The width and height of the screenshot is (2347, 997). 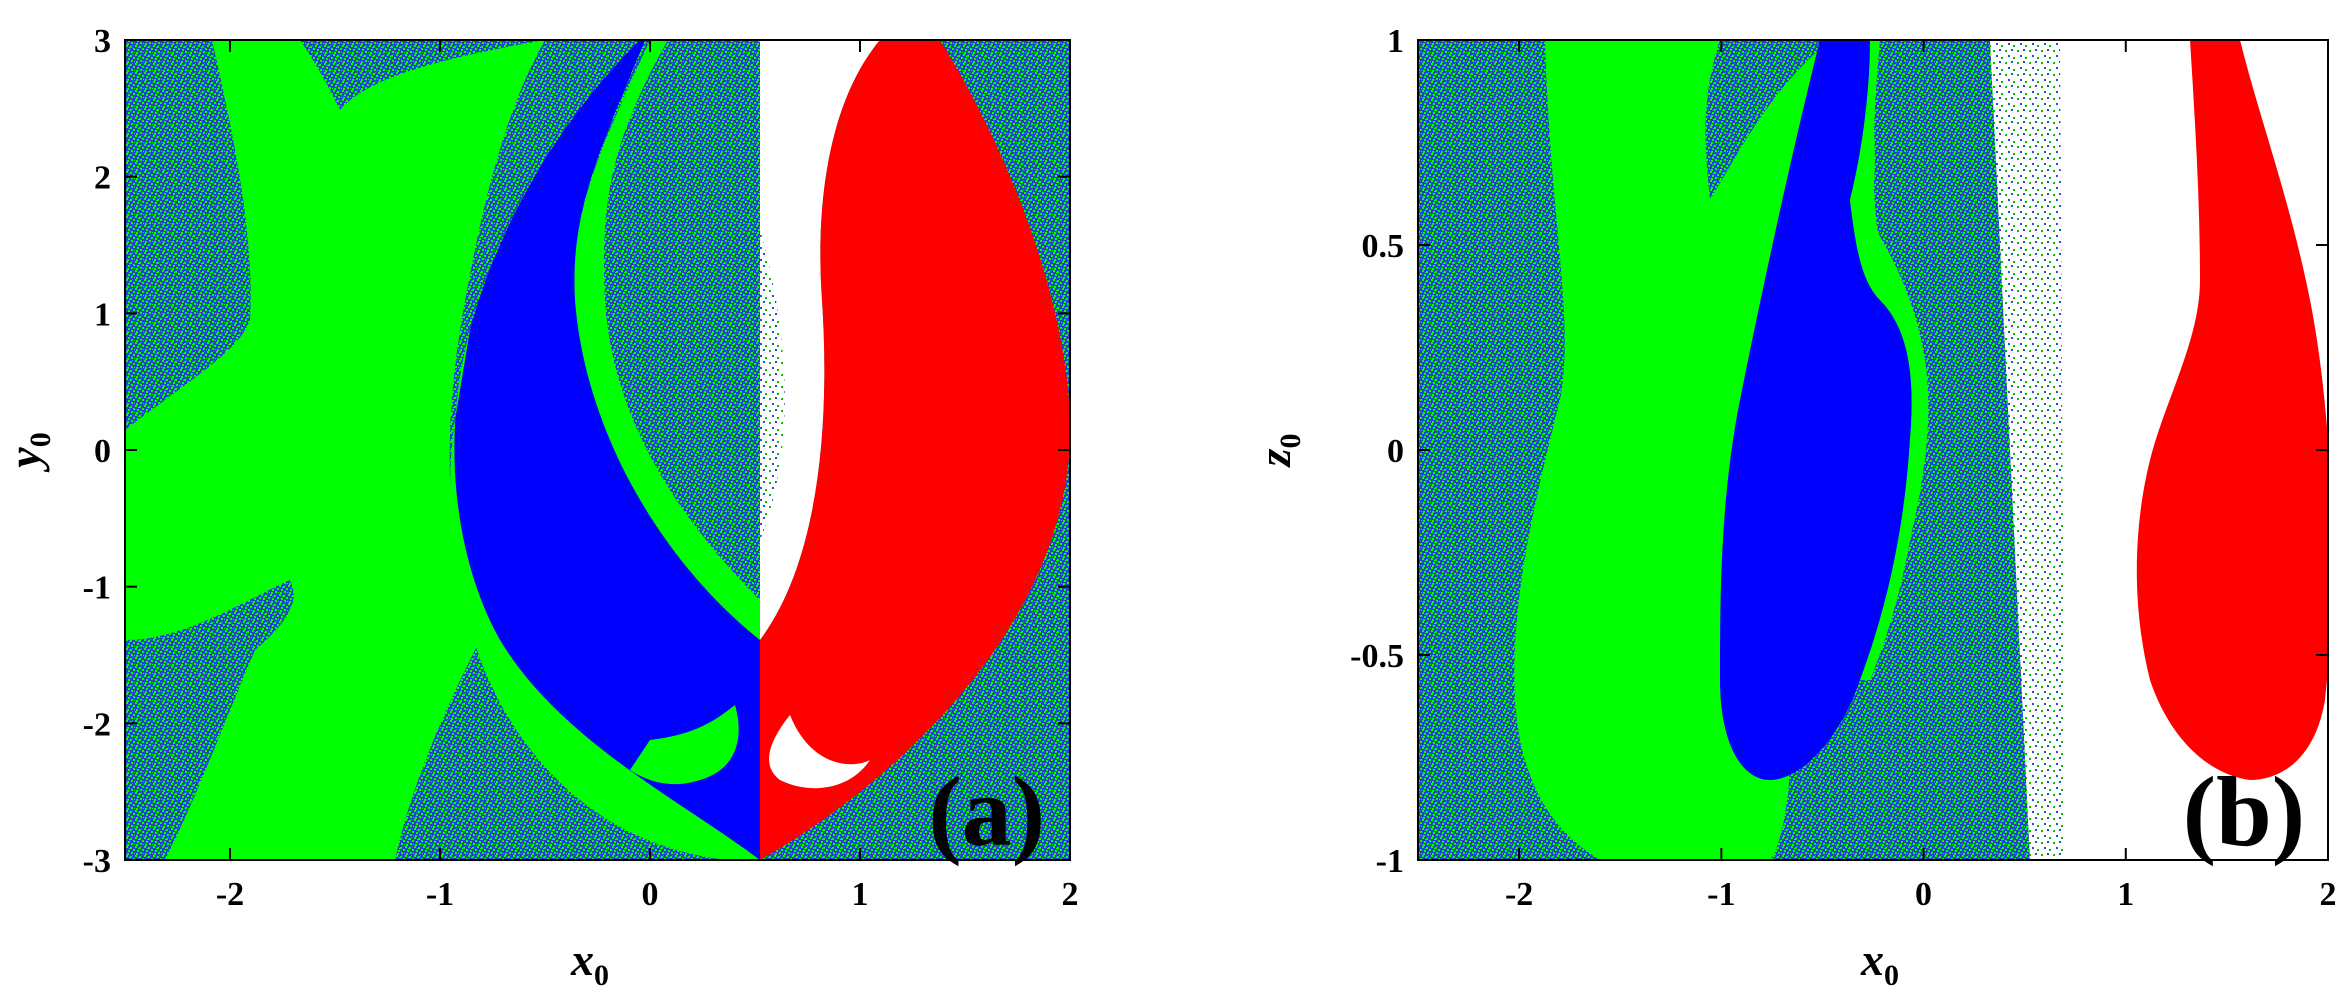 I want to click on y-tick-label: -0.5, so click(x=1377, y=656).